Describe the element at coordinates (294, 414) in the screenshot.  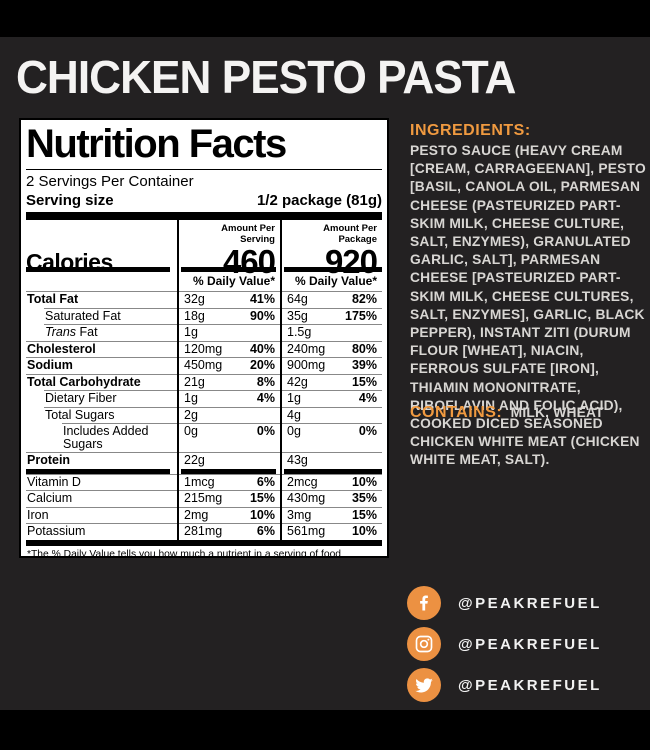
I see `amount-per-package: 4g` at that location.